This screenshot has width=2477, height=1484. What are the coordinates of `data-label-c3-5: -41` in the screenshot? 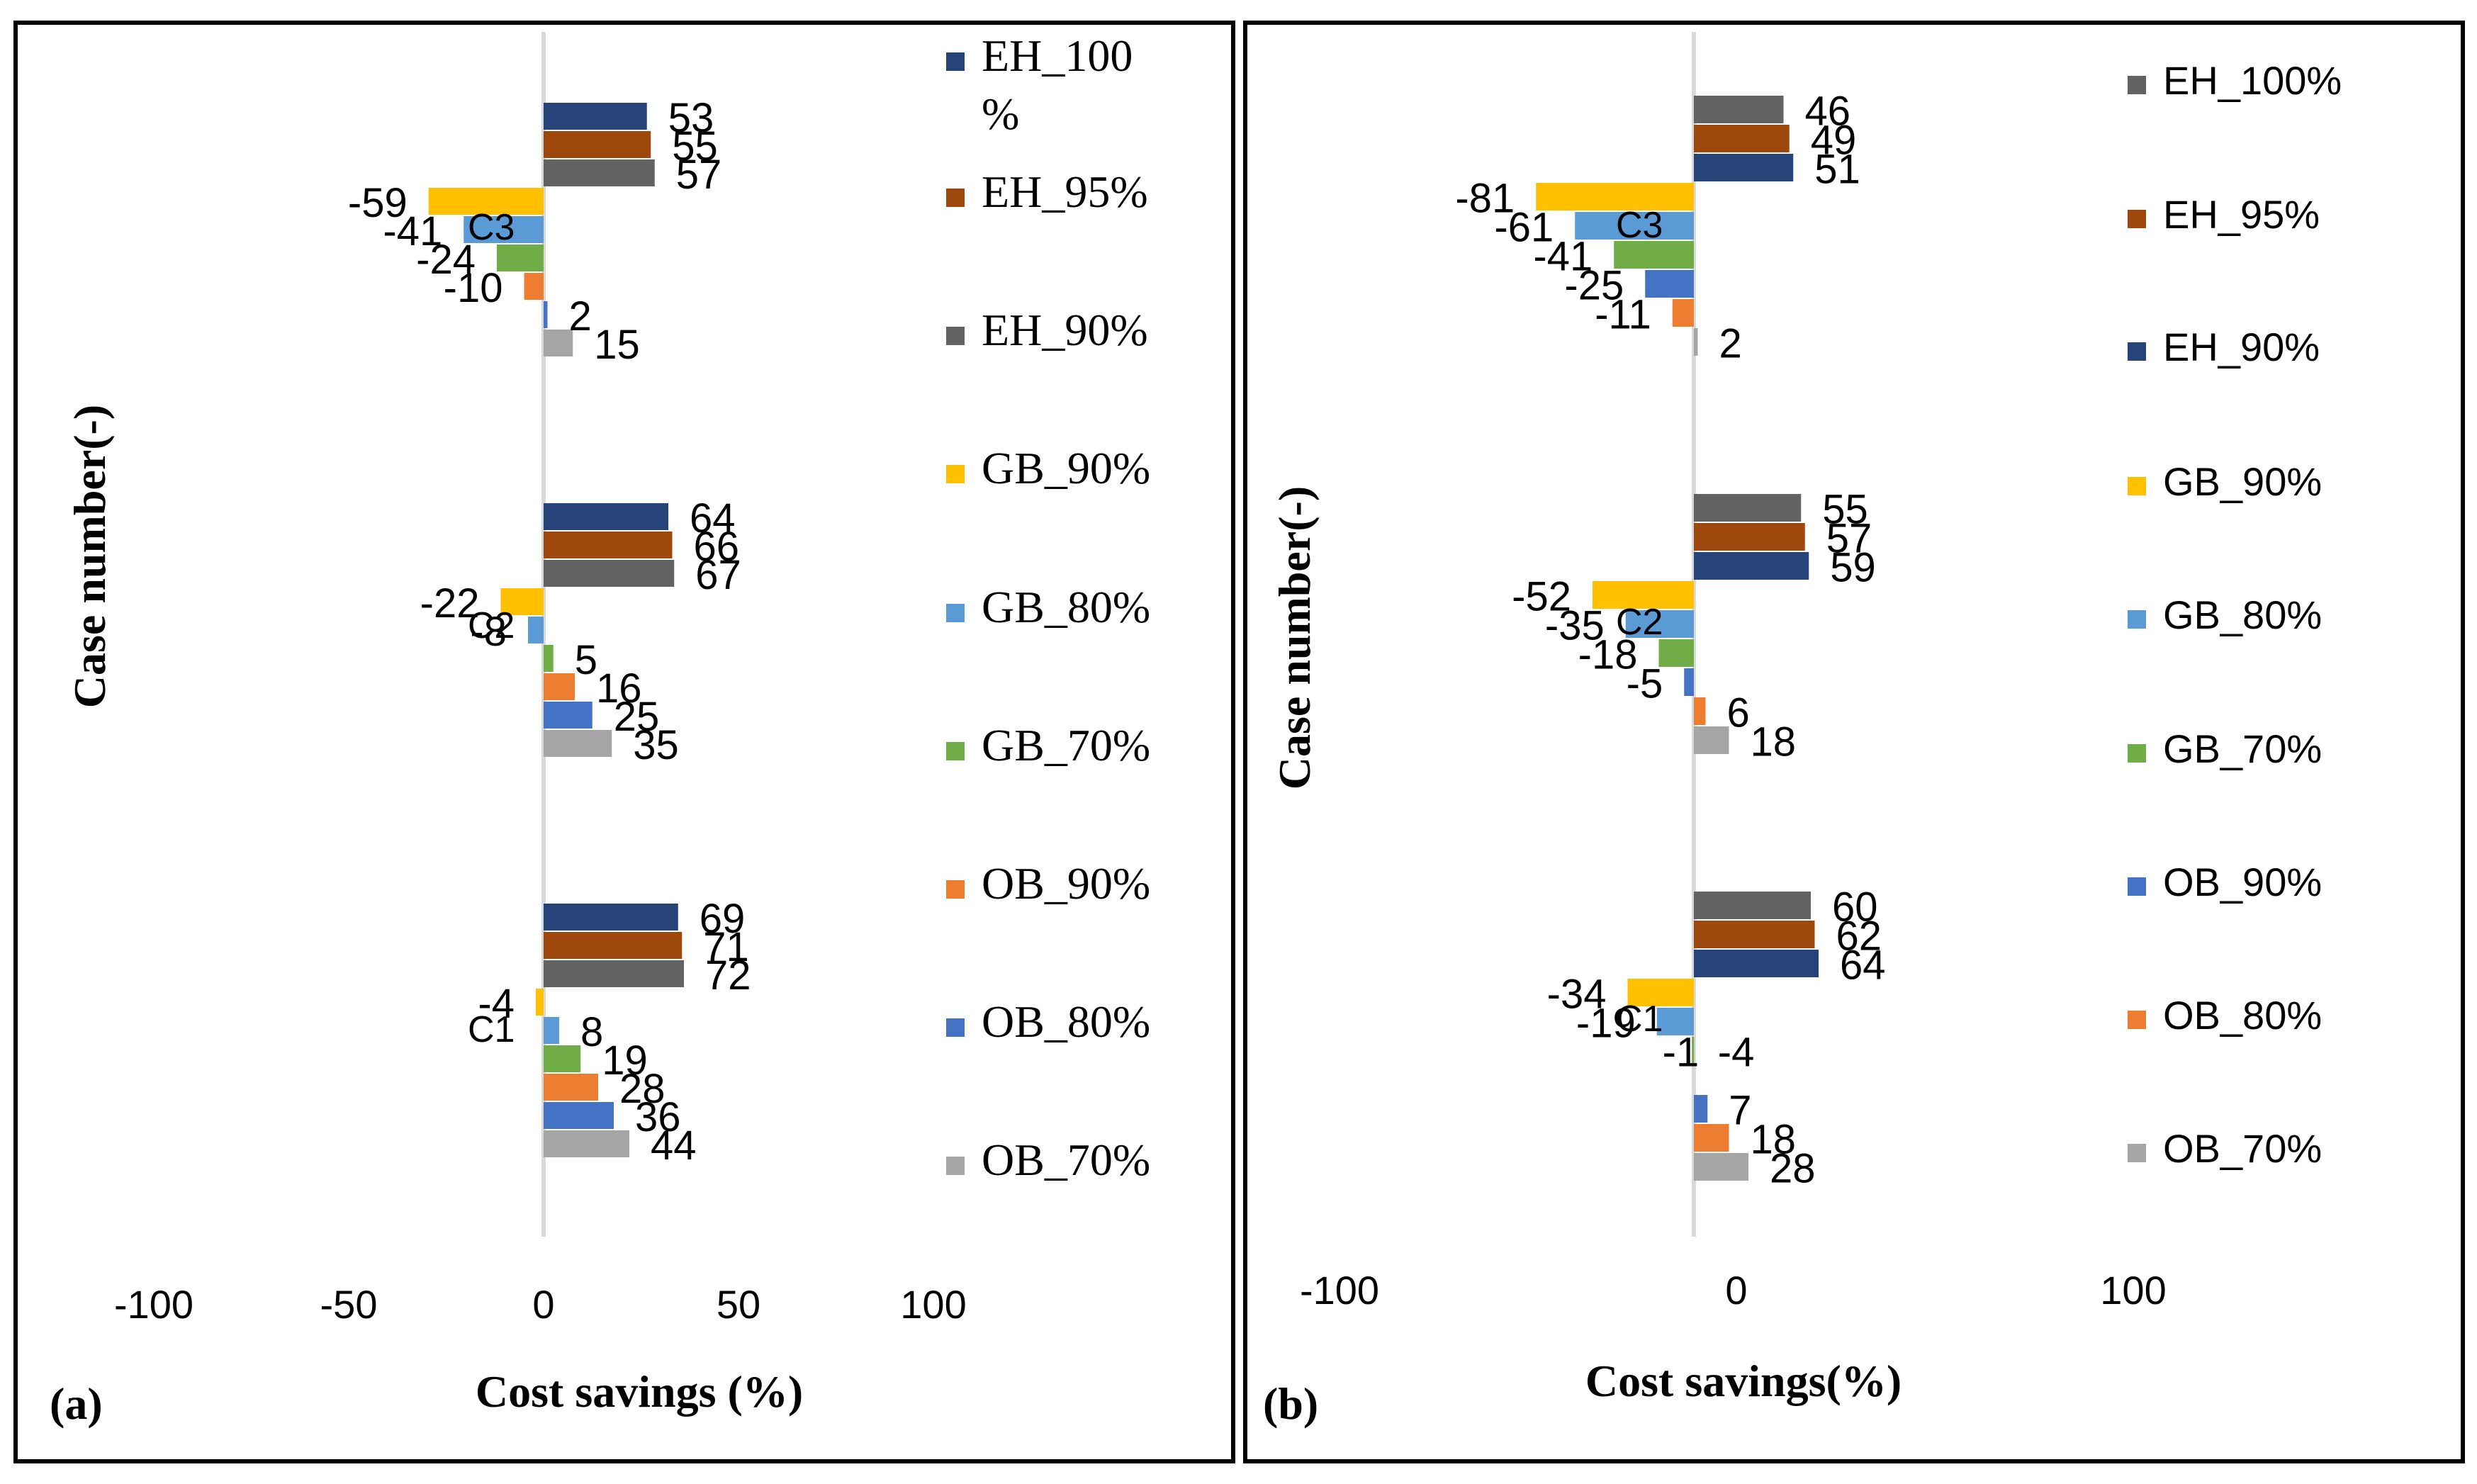 It's located at (1563, 257).